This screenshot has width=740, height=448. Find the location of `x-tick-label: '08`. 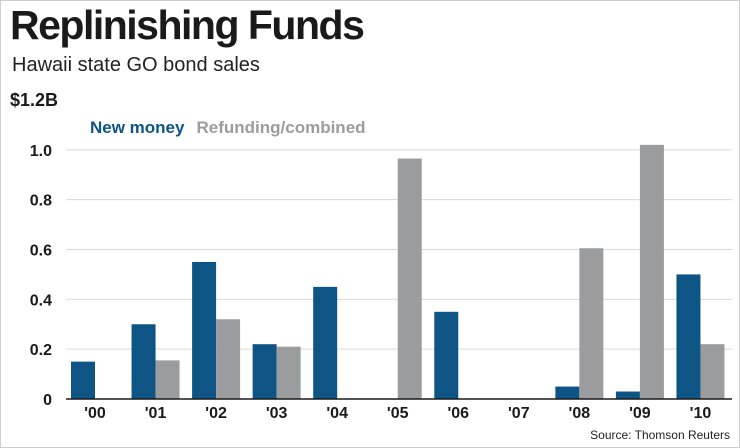

x-tick-label: '08 is located at coordinates (580, 413).